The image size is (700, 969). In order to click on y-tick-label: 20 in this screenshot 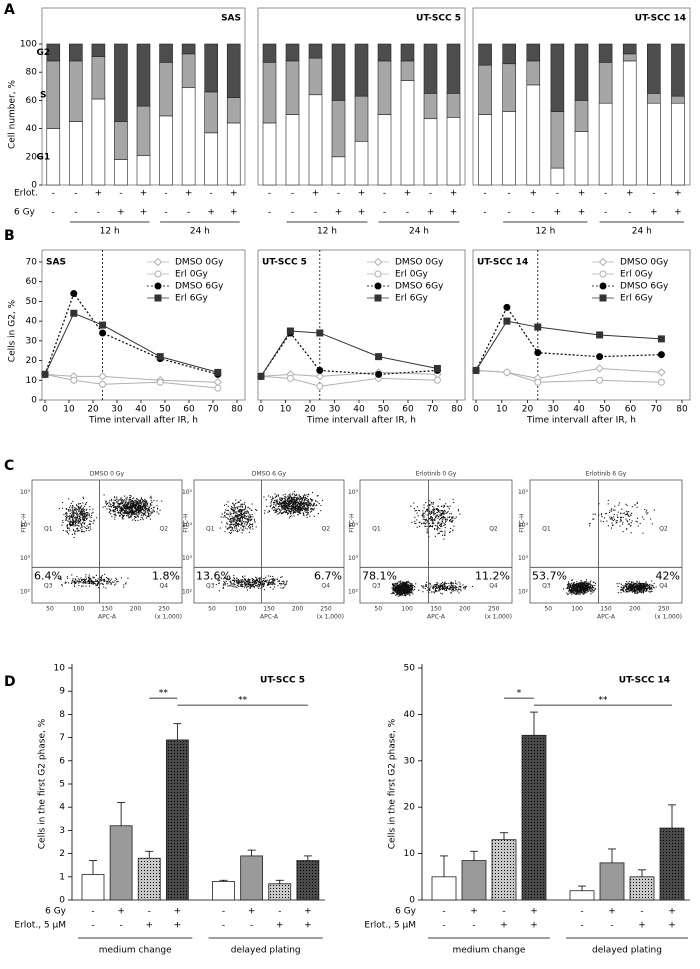, I will do `click(32, 361)`.